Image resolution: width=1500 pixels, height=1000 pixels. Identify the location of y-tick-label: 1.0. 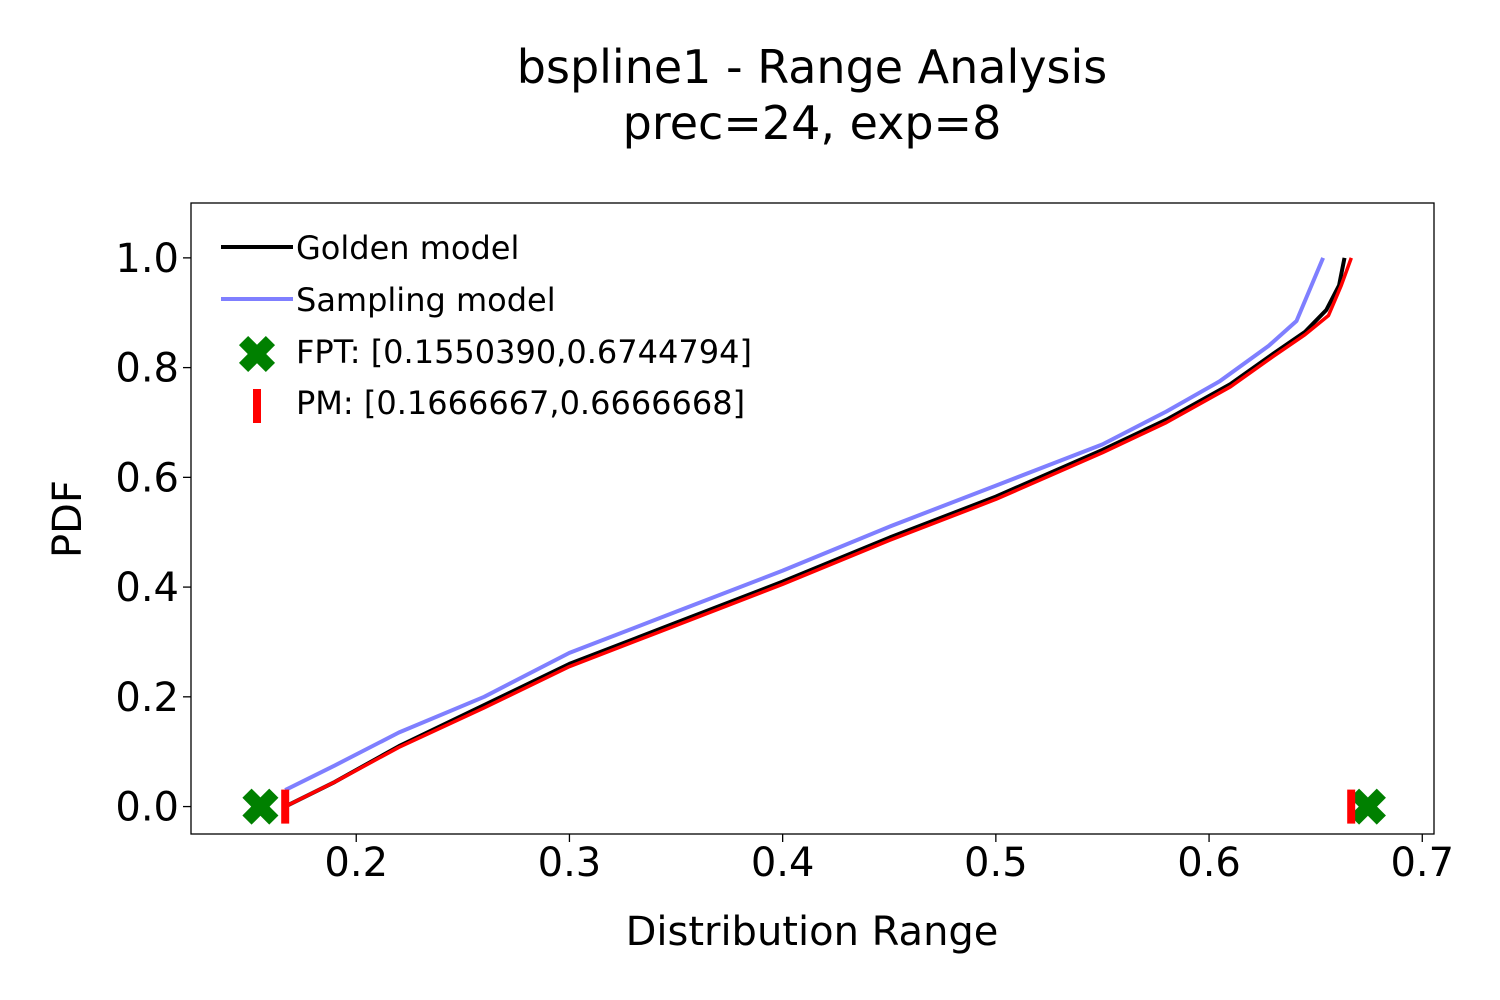
(147, 259).